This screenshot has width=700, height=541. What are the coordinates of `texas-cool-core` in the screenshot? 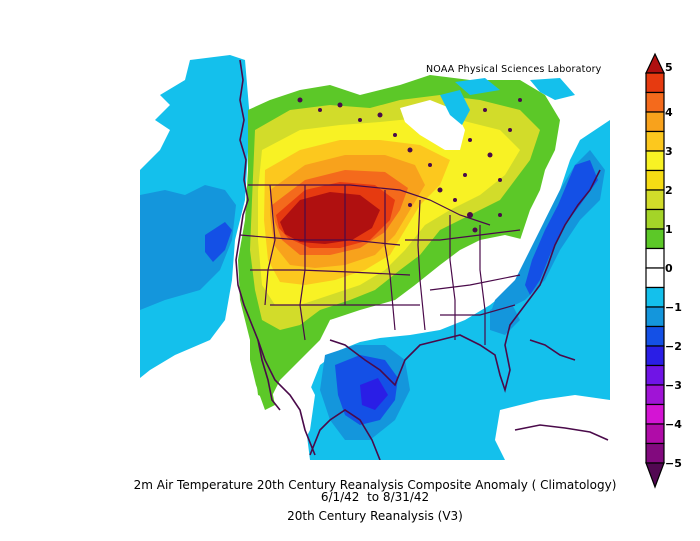 It's located at (374, 394).